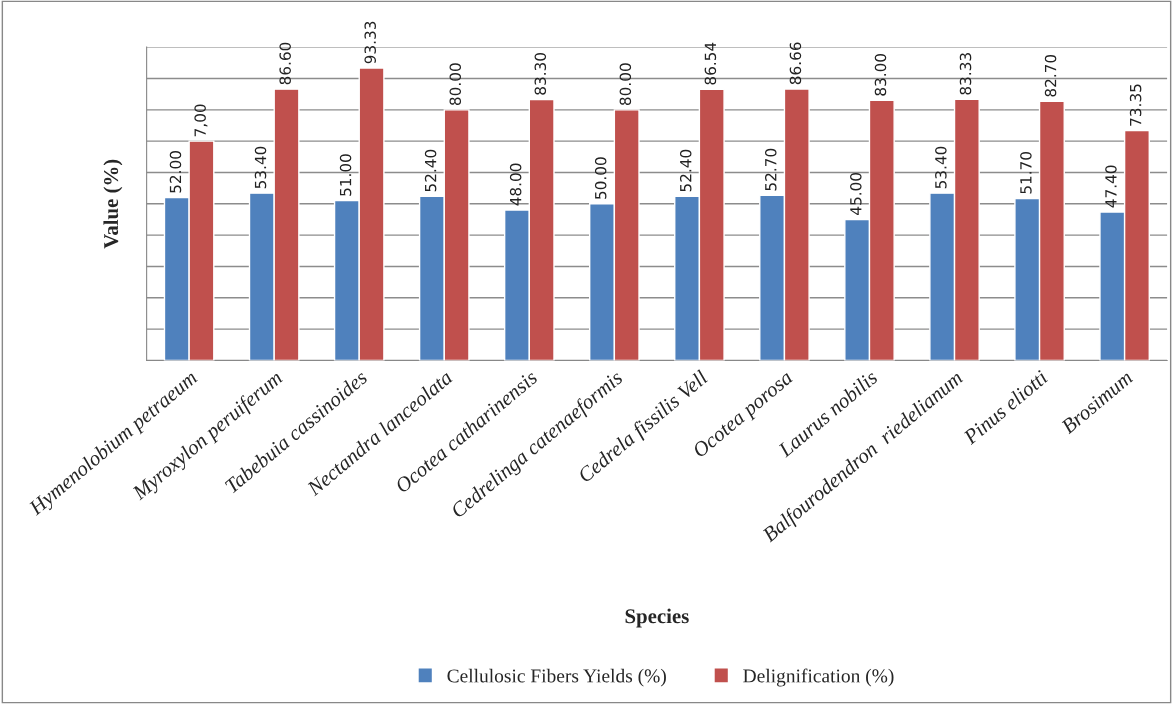 This screenshot has height=704, width=1173. Describe the element at coordinates (113, 204) in the screenshot. I see `y-axis-title: Value (%)` at that location.